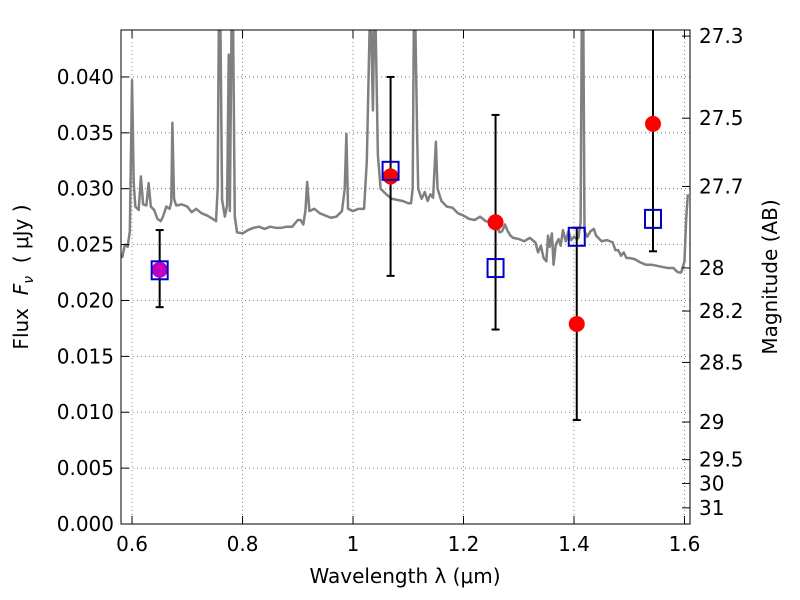 The image size is (800, 600). What do you see at coordinates (721, 311) in the screenshot?
I see `mag-tick-label: 28.2` at bounding box center [721, 311].